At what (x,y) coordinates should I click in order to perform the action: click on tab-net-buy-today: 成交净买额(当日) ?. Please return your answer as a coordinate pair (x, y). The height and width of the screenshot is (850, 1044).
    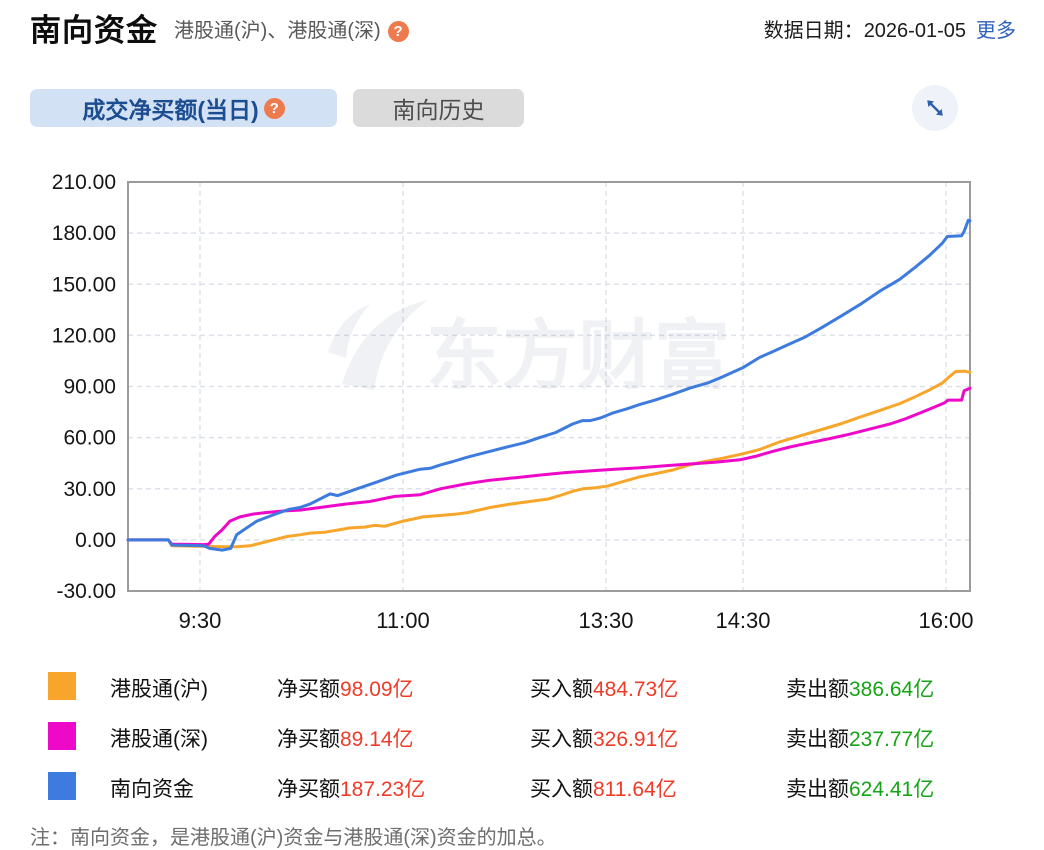
    Looking at the image, I should click on (183, 108).